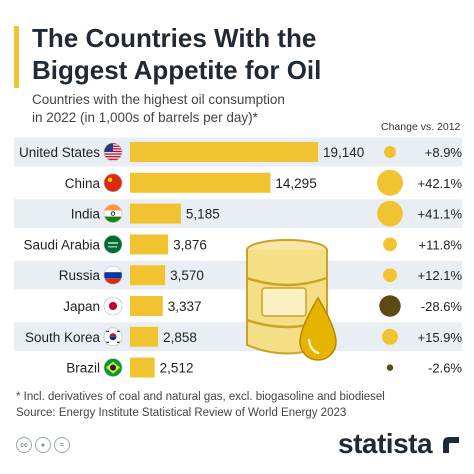  I want to click on country-label: Russia, so click(80, 275).